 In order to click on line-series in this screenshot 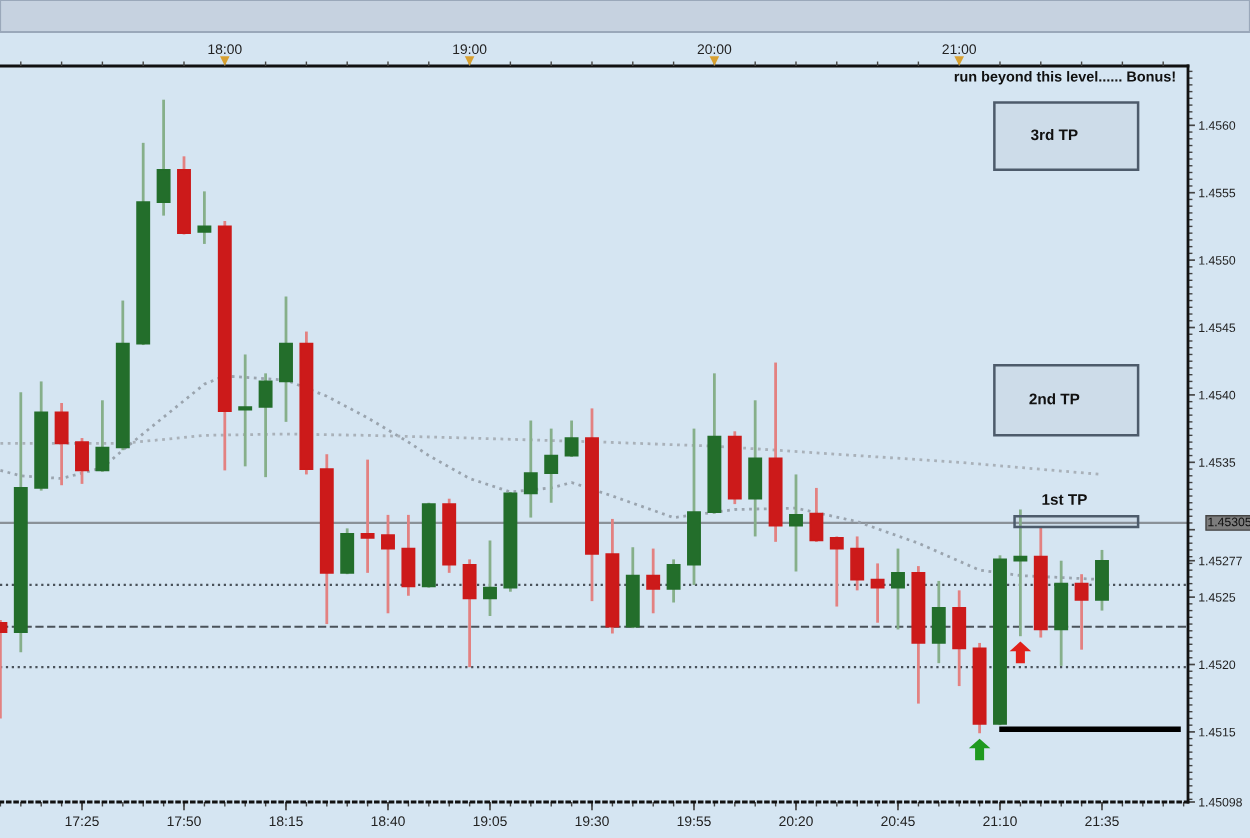, I will do `click(552, 454)`.